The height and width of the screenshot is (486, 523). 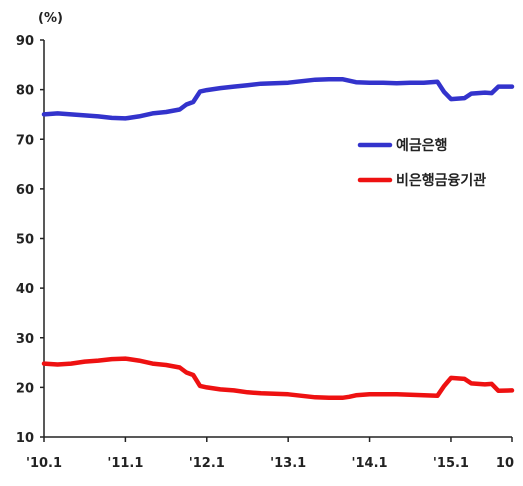 What do you see at coordinates (422, 146) in the screenshot?
I see `legend-label-deposit-banks: 예금은행` at bounding box center [422, 146].